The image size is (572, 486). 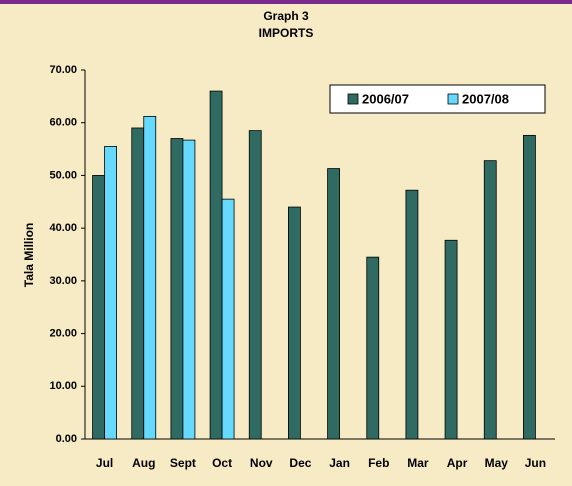 I want to click on legend-box, so click(x=437, y=99).